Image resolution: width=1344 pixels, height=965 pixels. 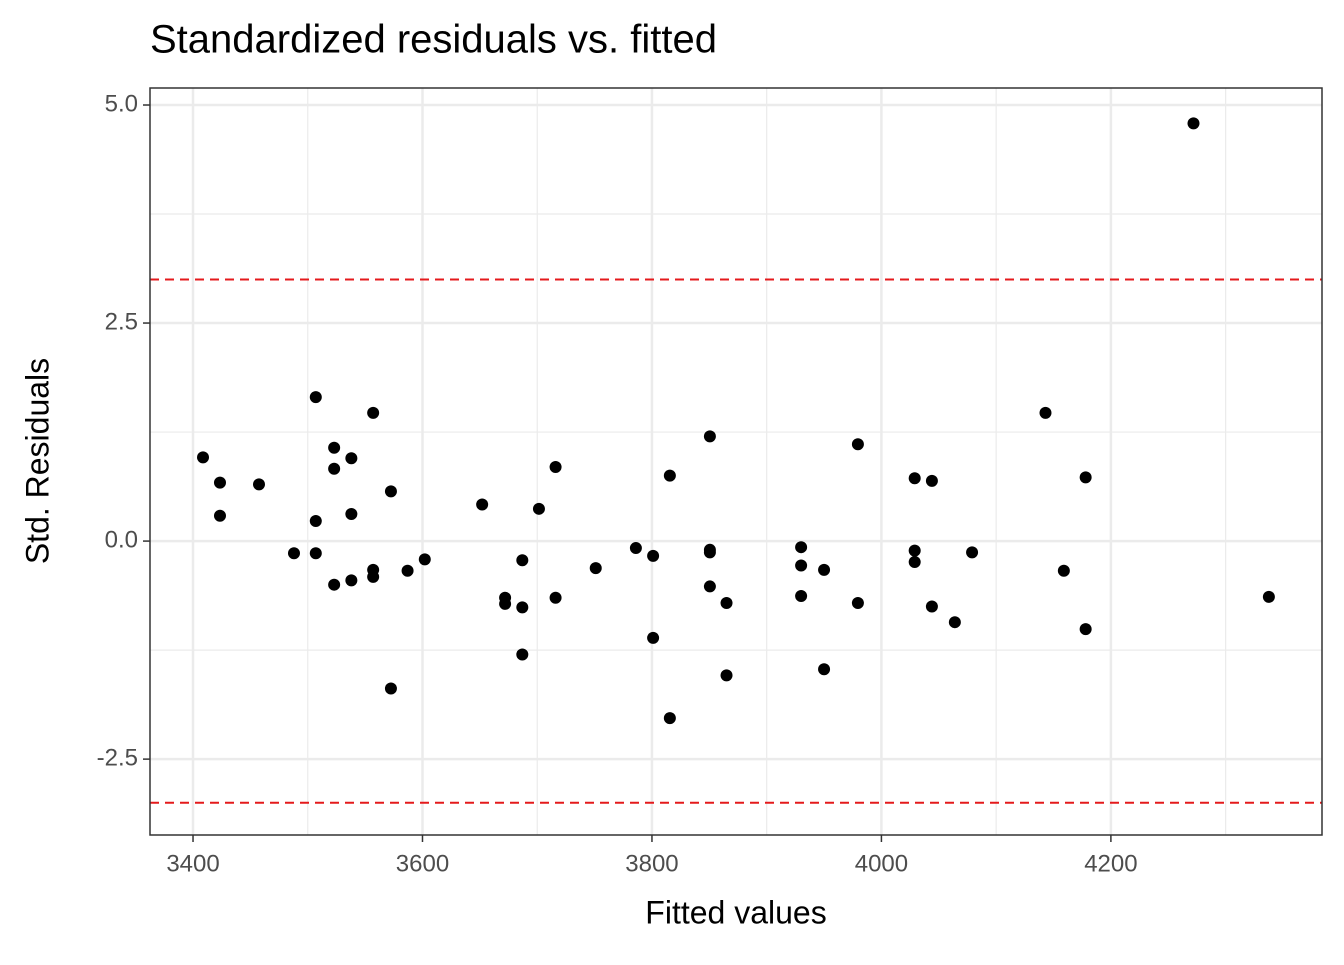 I want to click on x-tick-label: 3400, so click(x=192, y=863).